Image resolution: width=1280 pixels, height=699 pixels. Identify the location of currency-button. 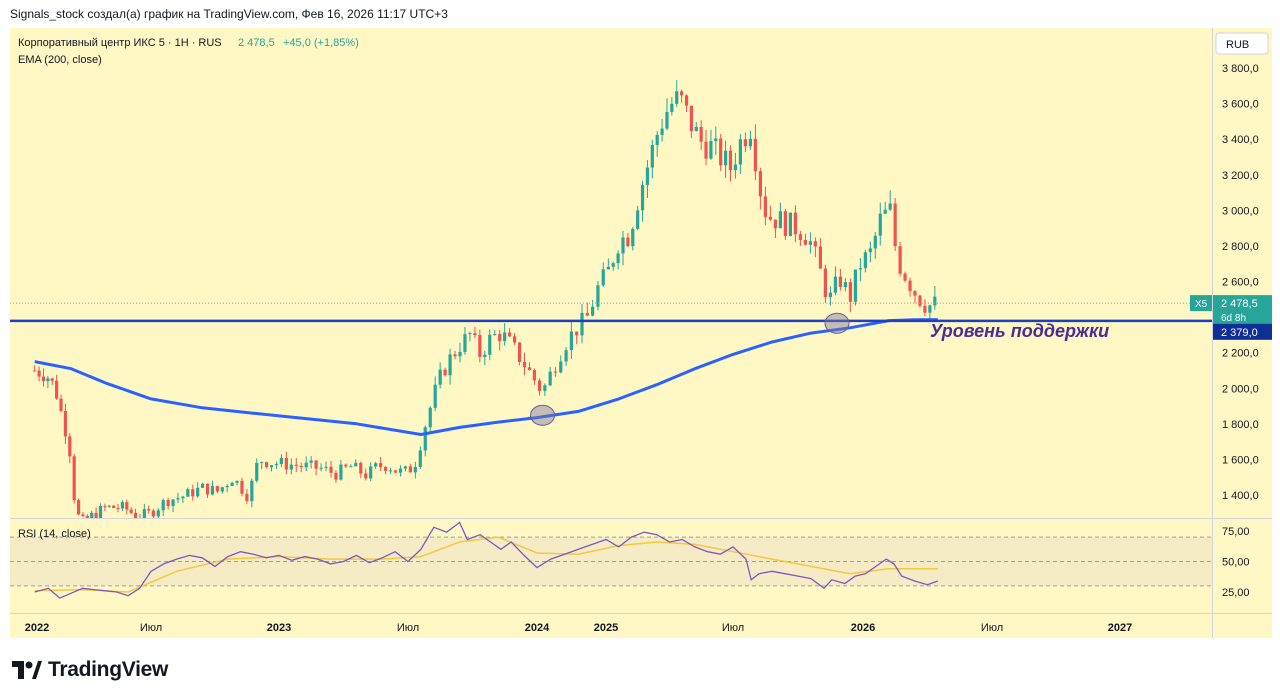
(1242, 43).